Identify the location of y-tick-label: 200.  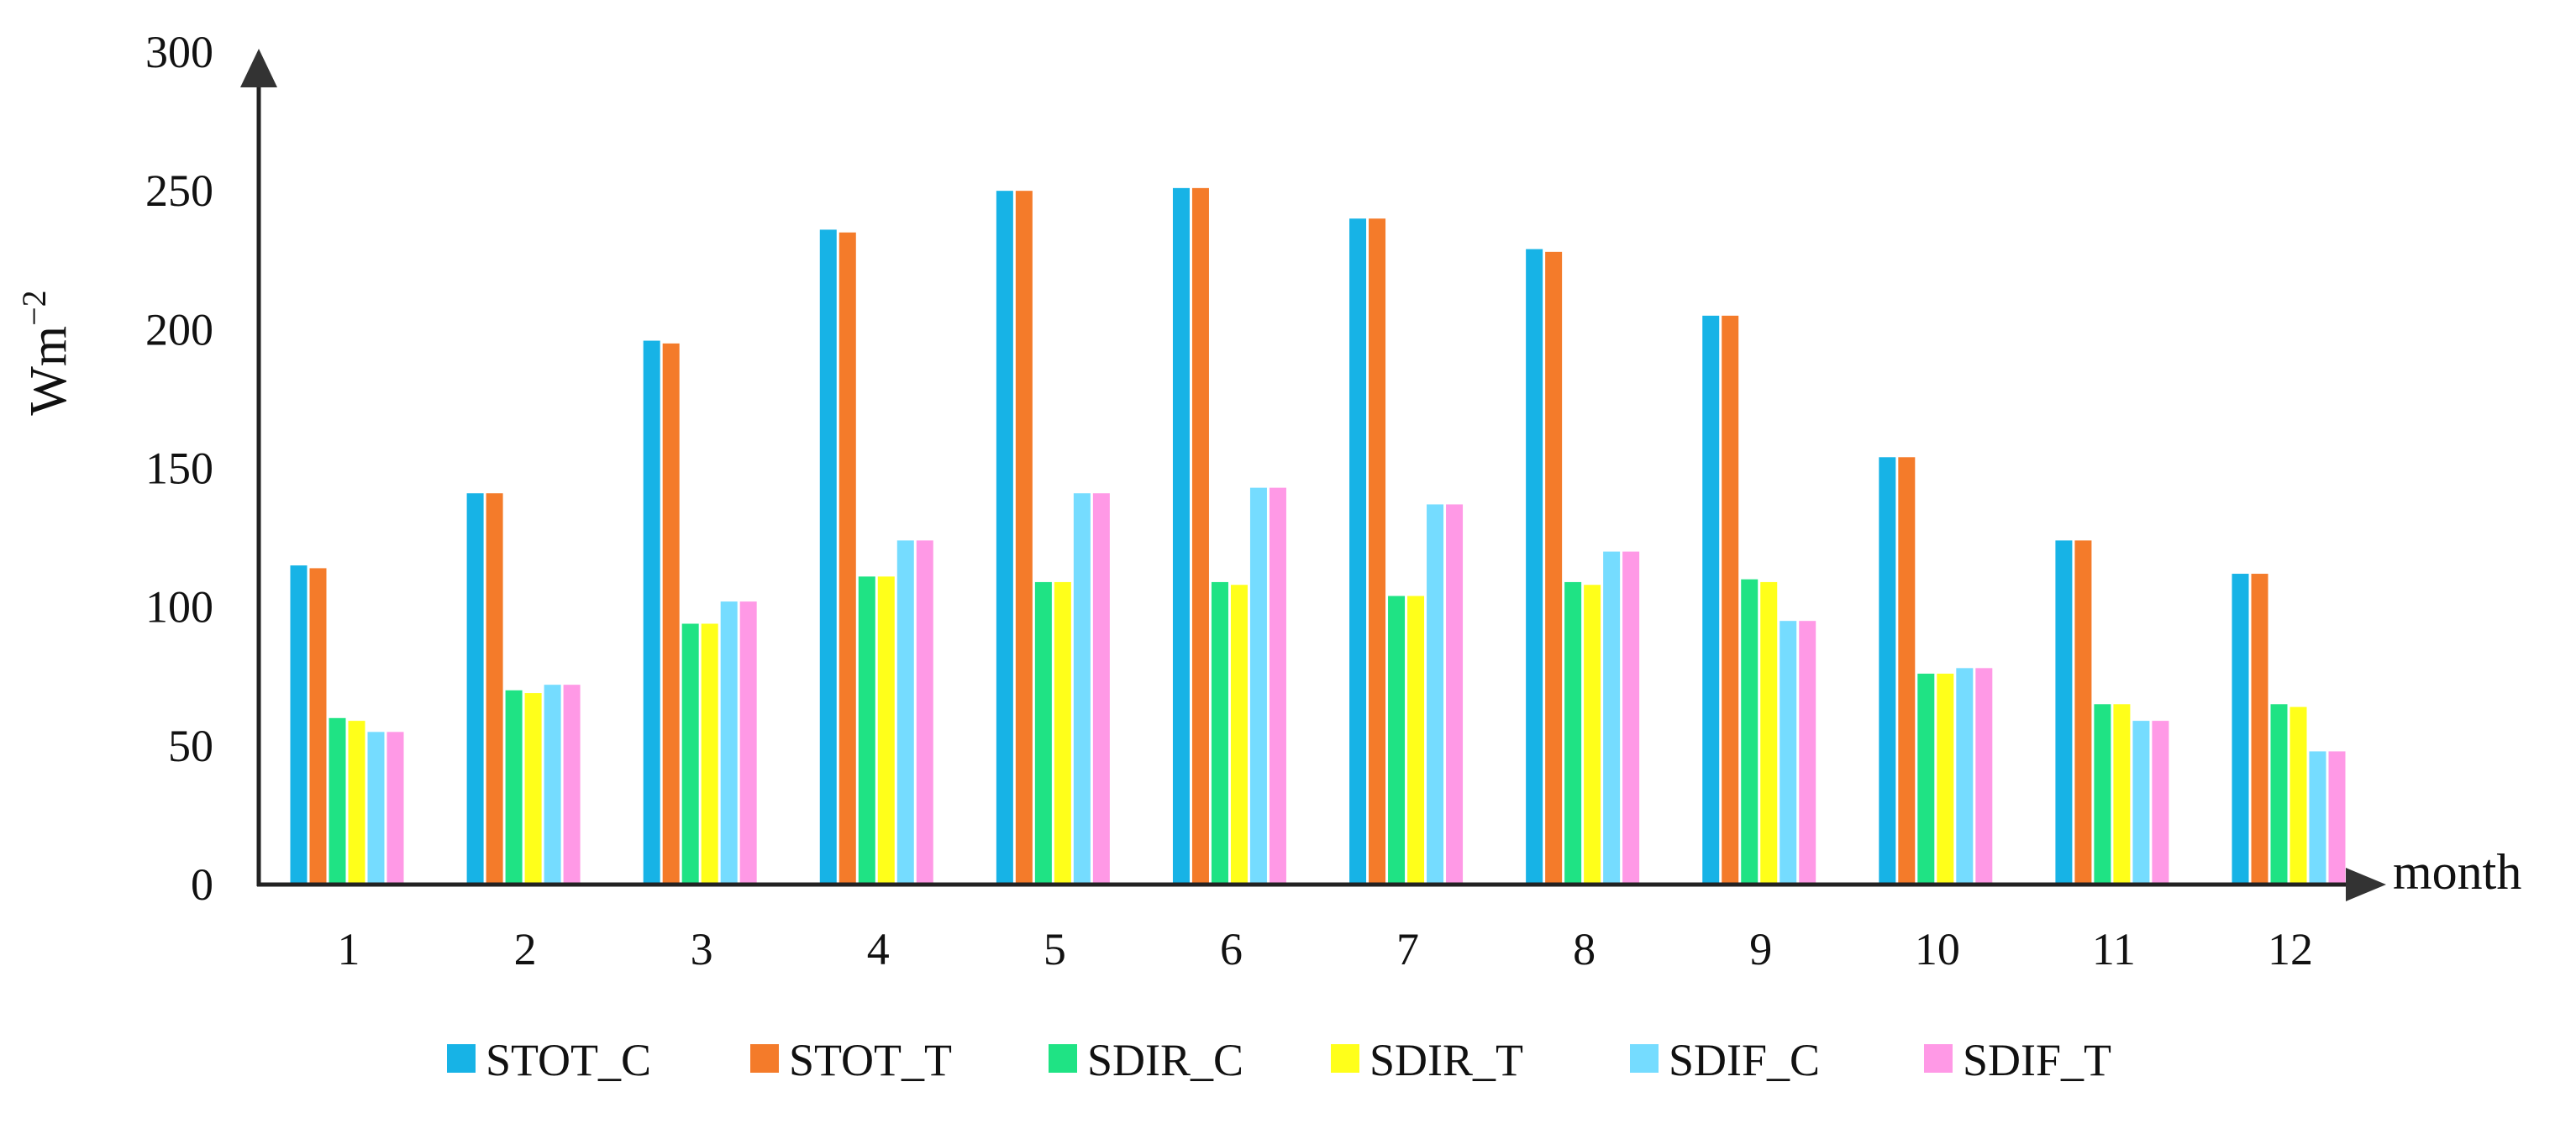
(179, 329).